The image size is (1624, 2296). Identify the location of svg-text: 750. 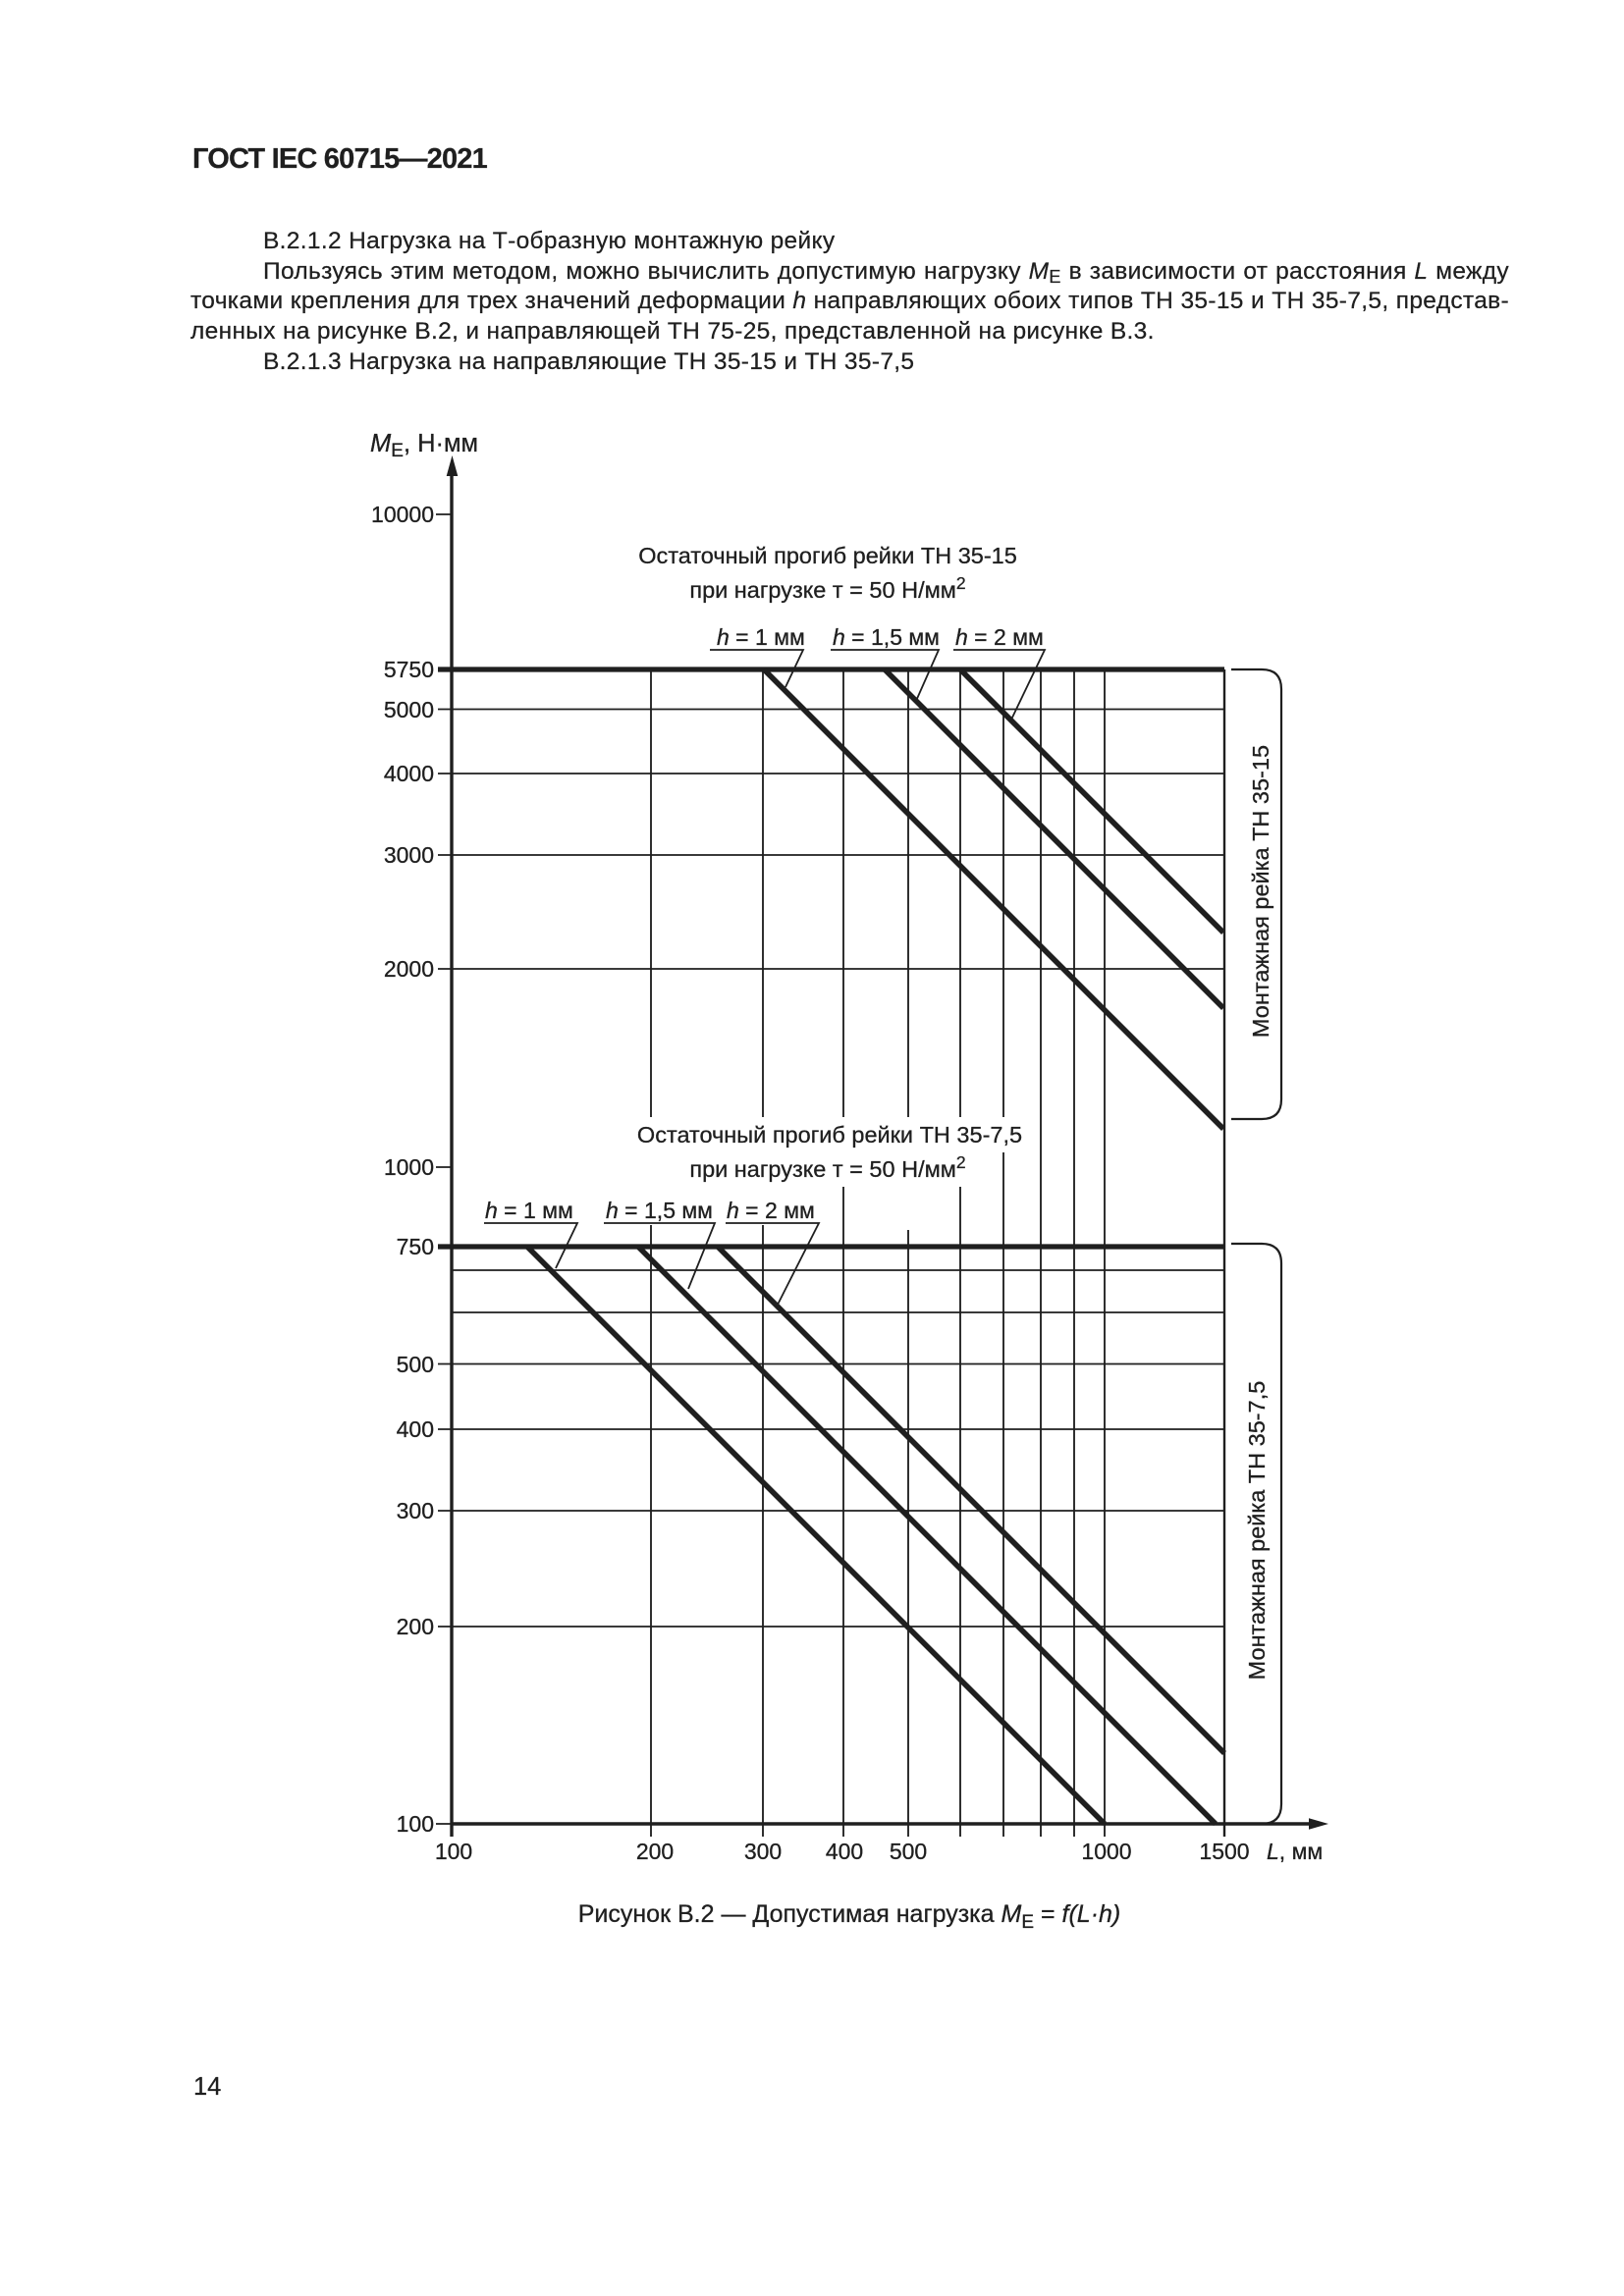
(415, 1246).